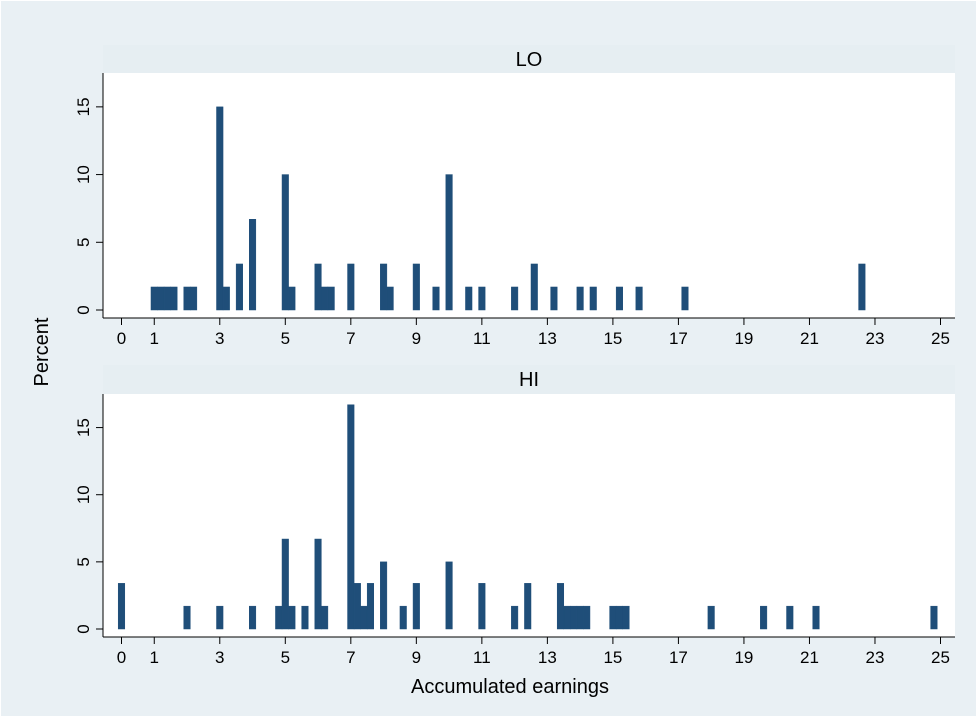 The image size is (977, 722). What do you see at coordinates (42, 351) in the screenshot?
I see `y-axis-label: Percent` at bounding box center [42, 351].